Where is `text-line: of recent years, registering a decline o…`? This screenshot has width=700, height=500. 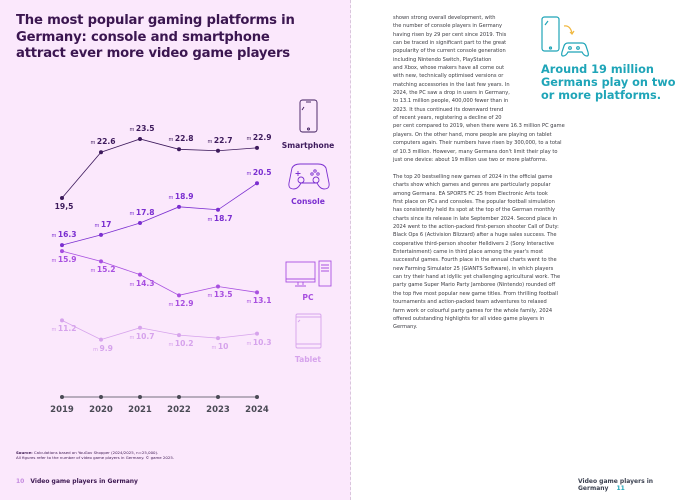 text-line: of recent years, registering a decline o… is located at coordinates (447, 118).